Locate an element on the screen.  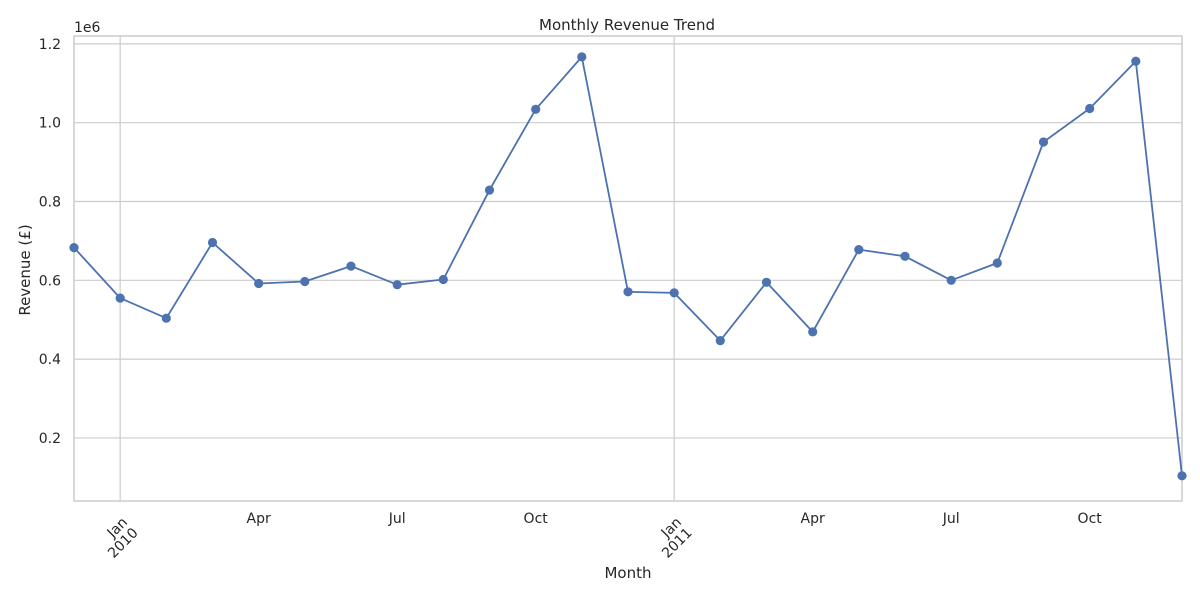
y-axis-ticks: 0.2 0.4 0.6 0.8 1.0 1.2 is located at coordinates (50, 242).